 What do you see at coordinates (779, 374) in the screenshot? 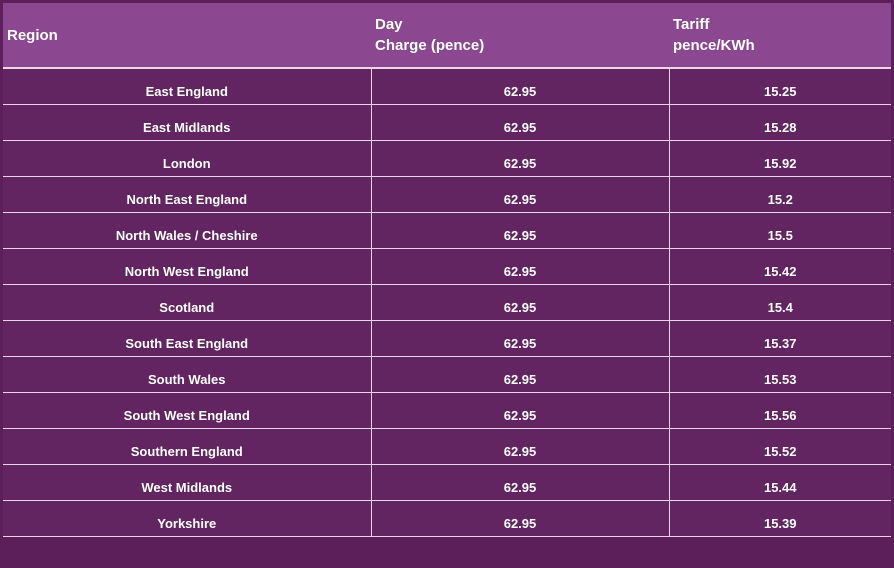
I see `tariff-cell: 15.53` at bounding box center [779, 374].